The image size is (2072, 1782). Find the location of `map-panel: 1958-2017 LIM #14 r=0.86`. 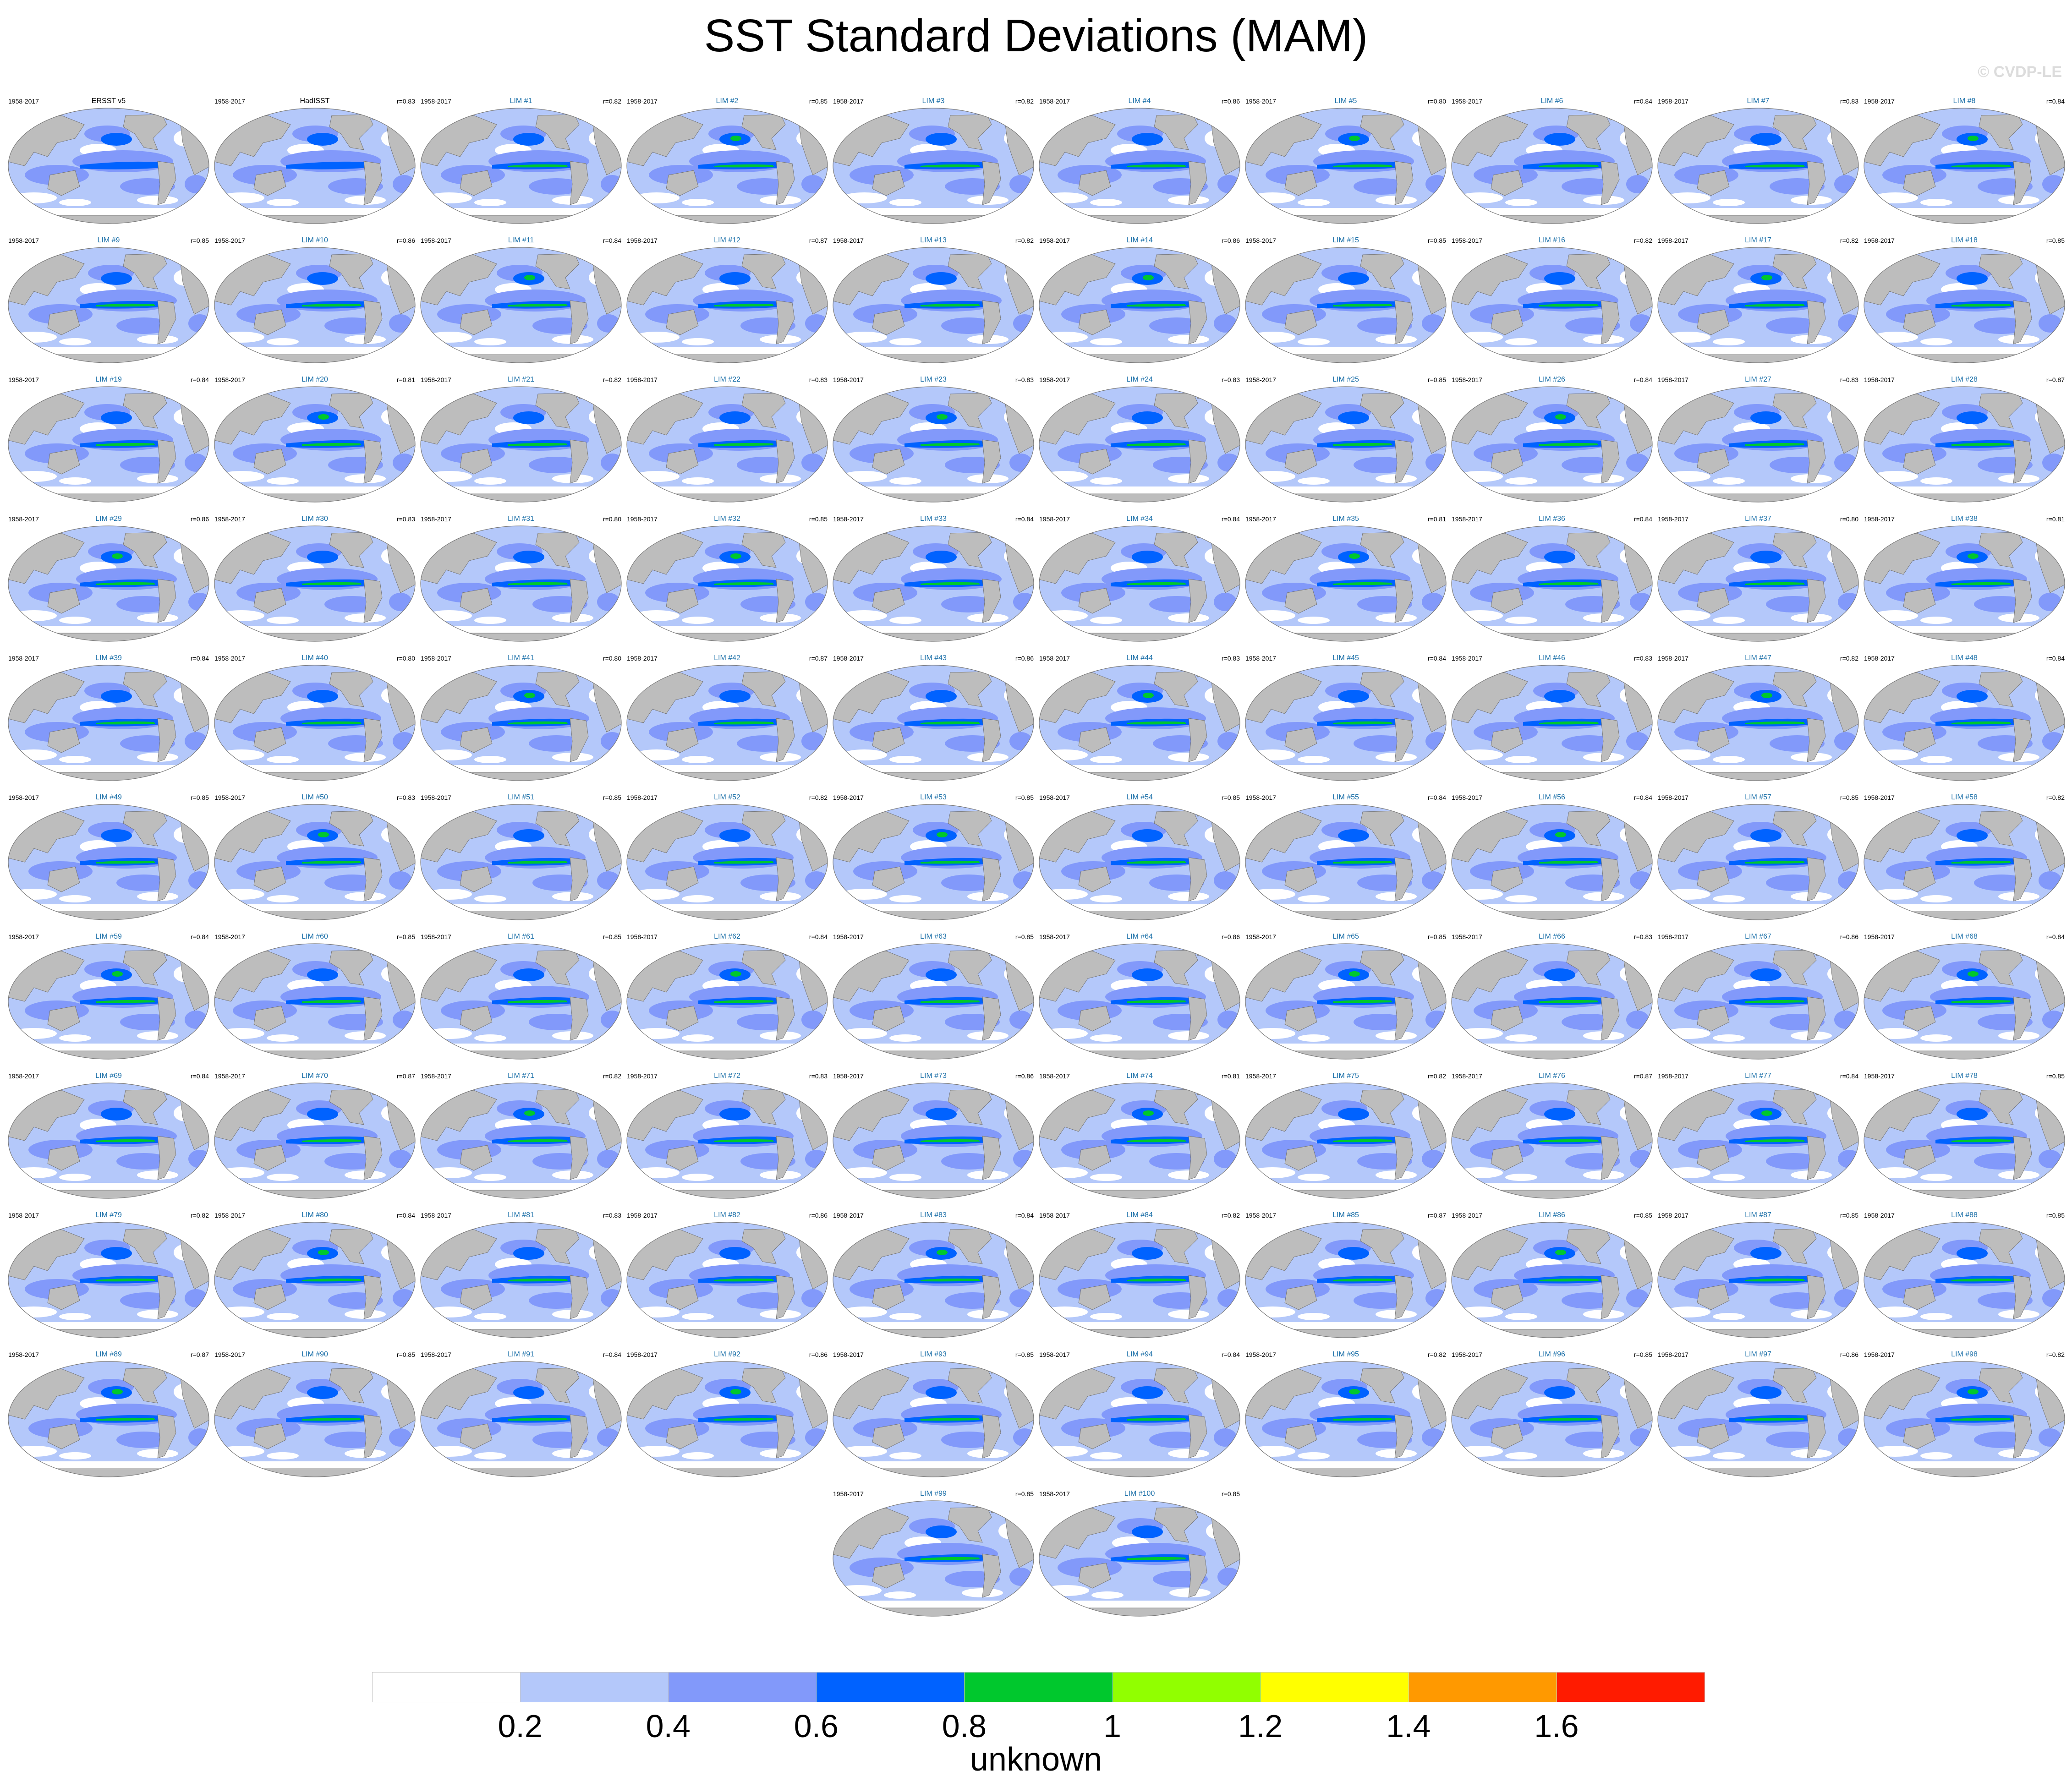

map-panel: 1958-2017 LIM #14 r=0.86 is located at coordinates (1139, 301).